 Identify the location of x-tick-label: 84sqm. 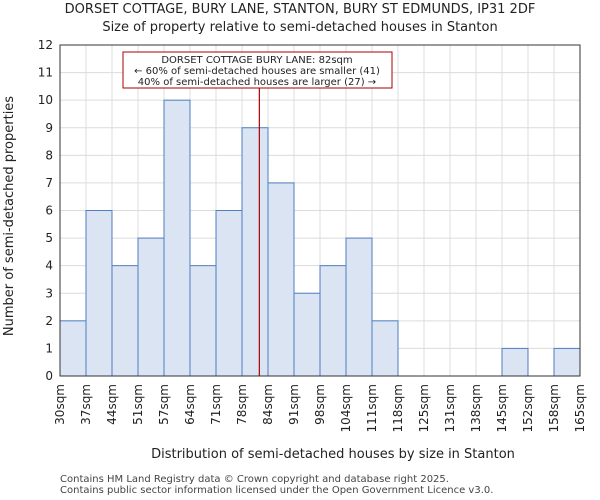
(268, 404).